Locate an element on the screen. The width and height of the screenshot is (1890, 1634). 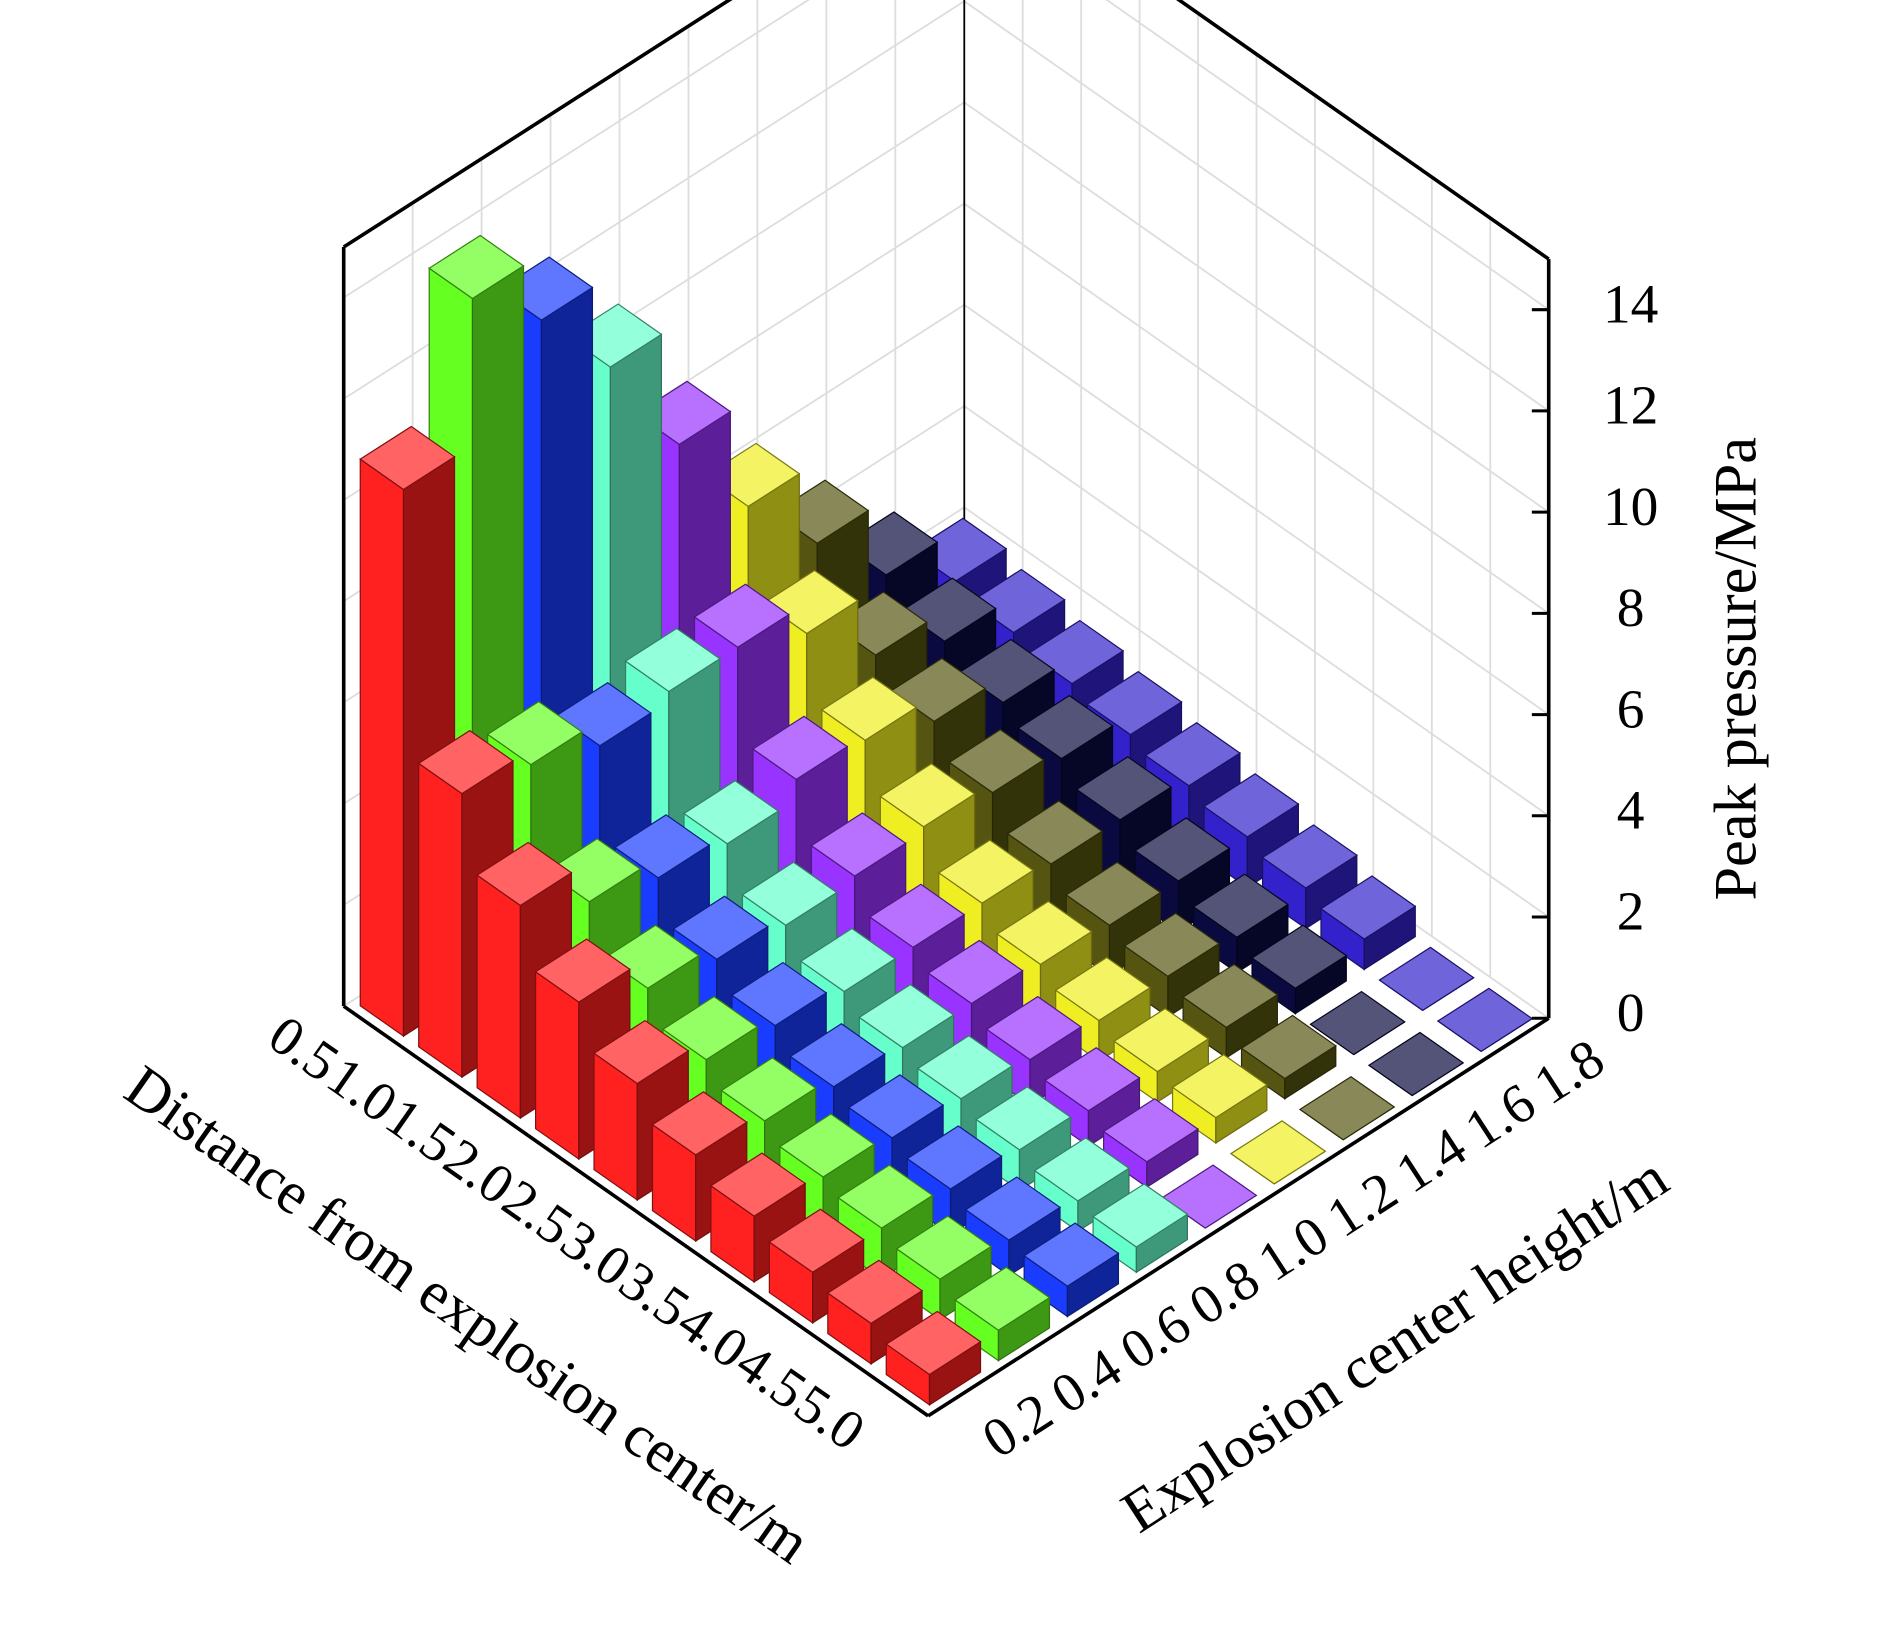
y-tick-label: 0.2 is located at coordinates (1017, 1425).